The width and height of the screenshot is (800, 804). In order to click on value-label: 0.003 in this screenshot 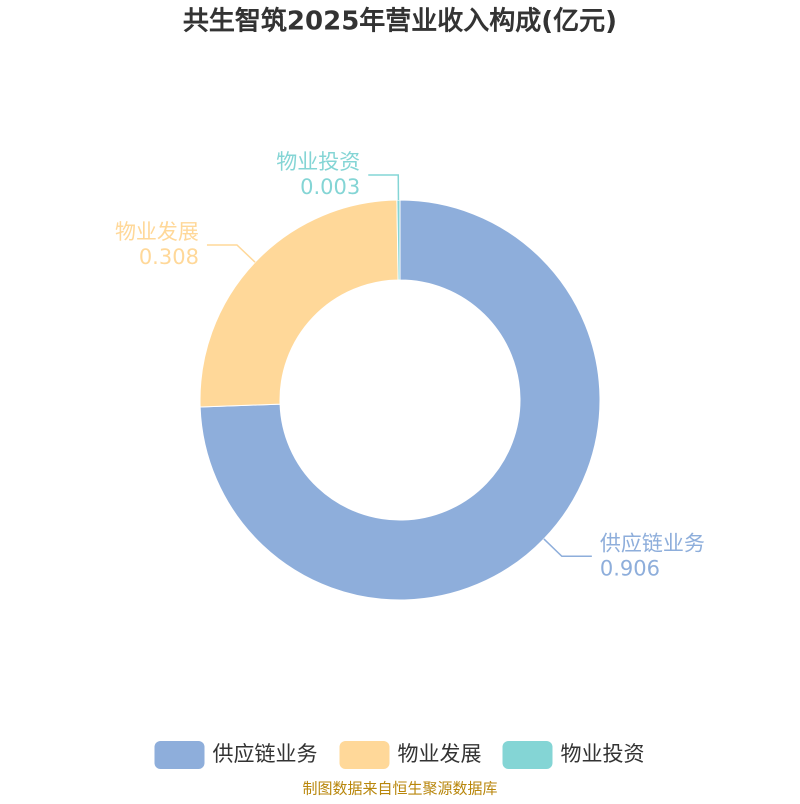, I will do `click(330, 187)`.